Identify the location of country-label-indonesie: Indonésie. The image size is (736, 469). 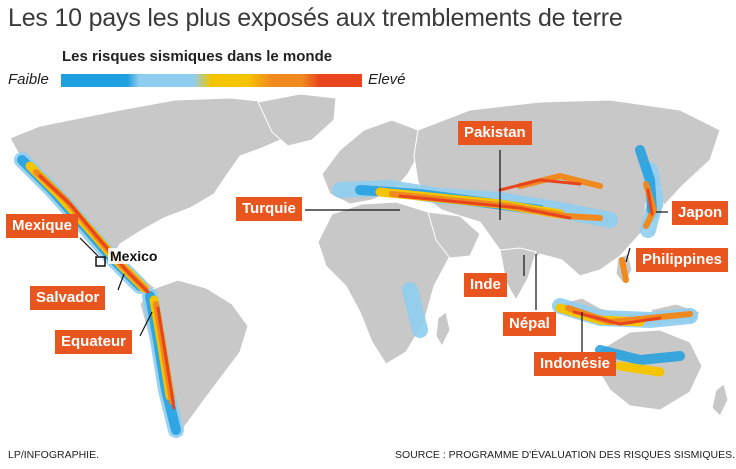
(575, 364).